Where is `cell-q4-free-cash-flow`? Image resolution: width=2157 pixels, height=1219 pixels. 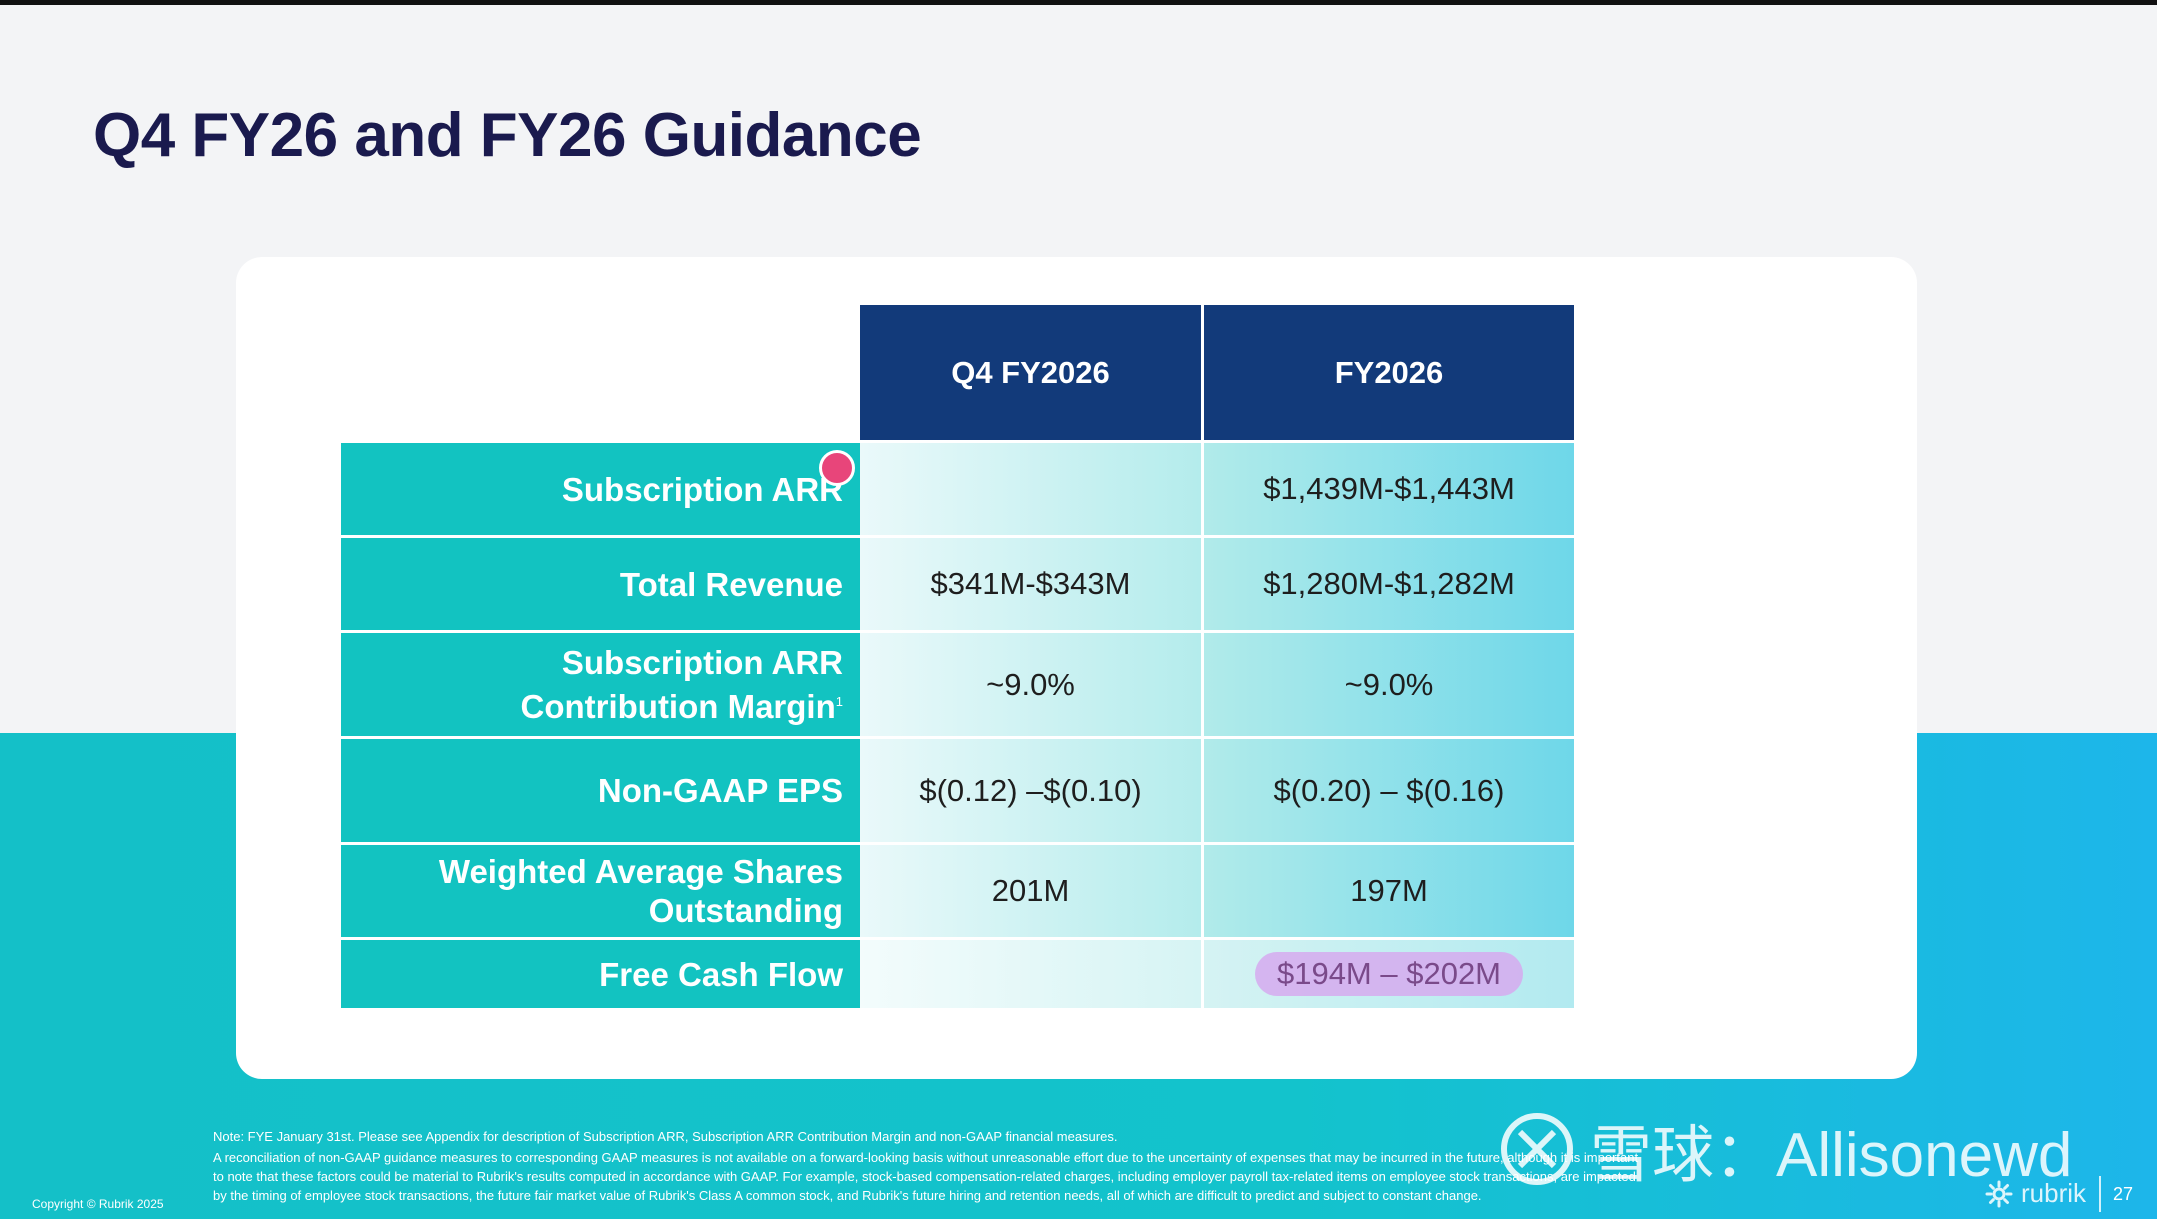
cell-q4-free-cash-flow is located at coordinates (1032, 972).